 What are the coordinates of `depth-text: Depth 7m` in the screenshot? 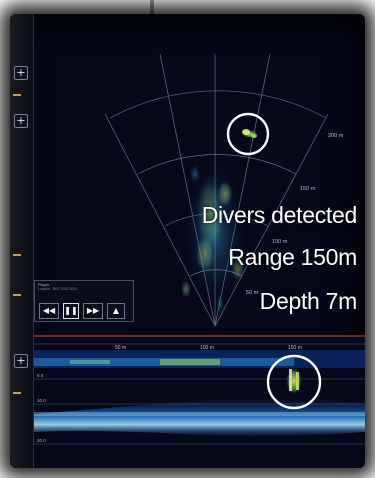 It's located at (308, 301).